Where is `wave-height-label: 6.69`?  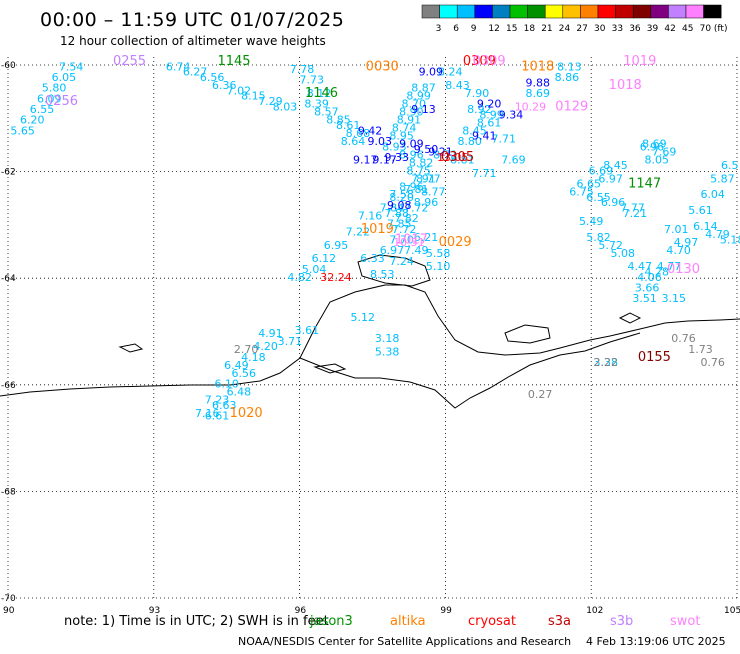
wave-height-label: 6.69 is located at coordinates (601, 170).